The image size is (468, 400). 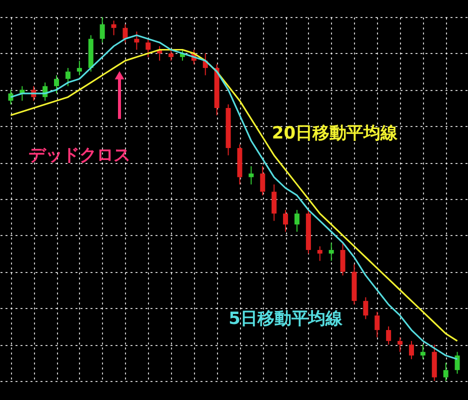 What do you see at coordinates (286, 319) in the screenshot?
I see `text: 5日移動平均線` at bounding box center [286, 319].